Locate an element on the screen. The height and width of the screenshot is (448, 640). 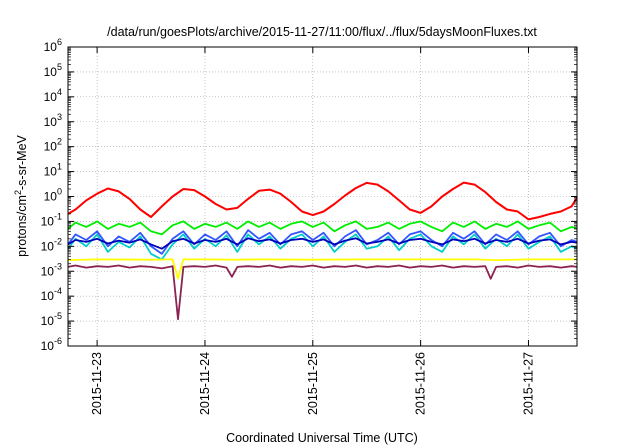
y-tick-label: 10⁶ is located at coordinates (53, 45).